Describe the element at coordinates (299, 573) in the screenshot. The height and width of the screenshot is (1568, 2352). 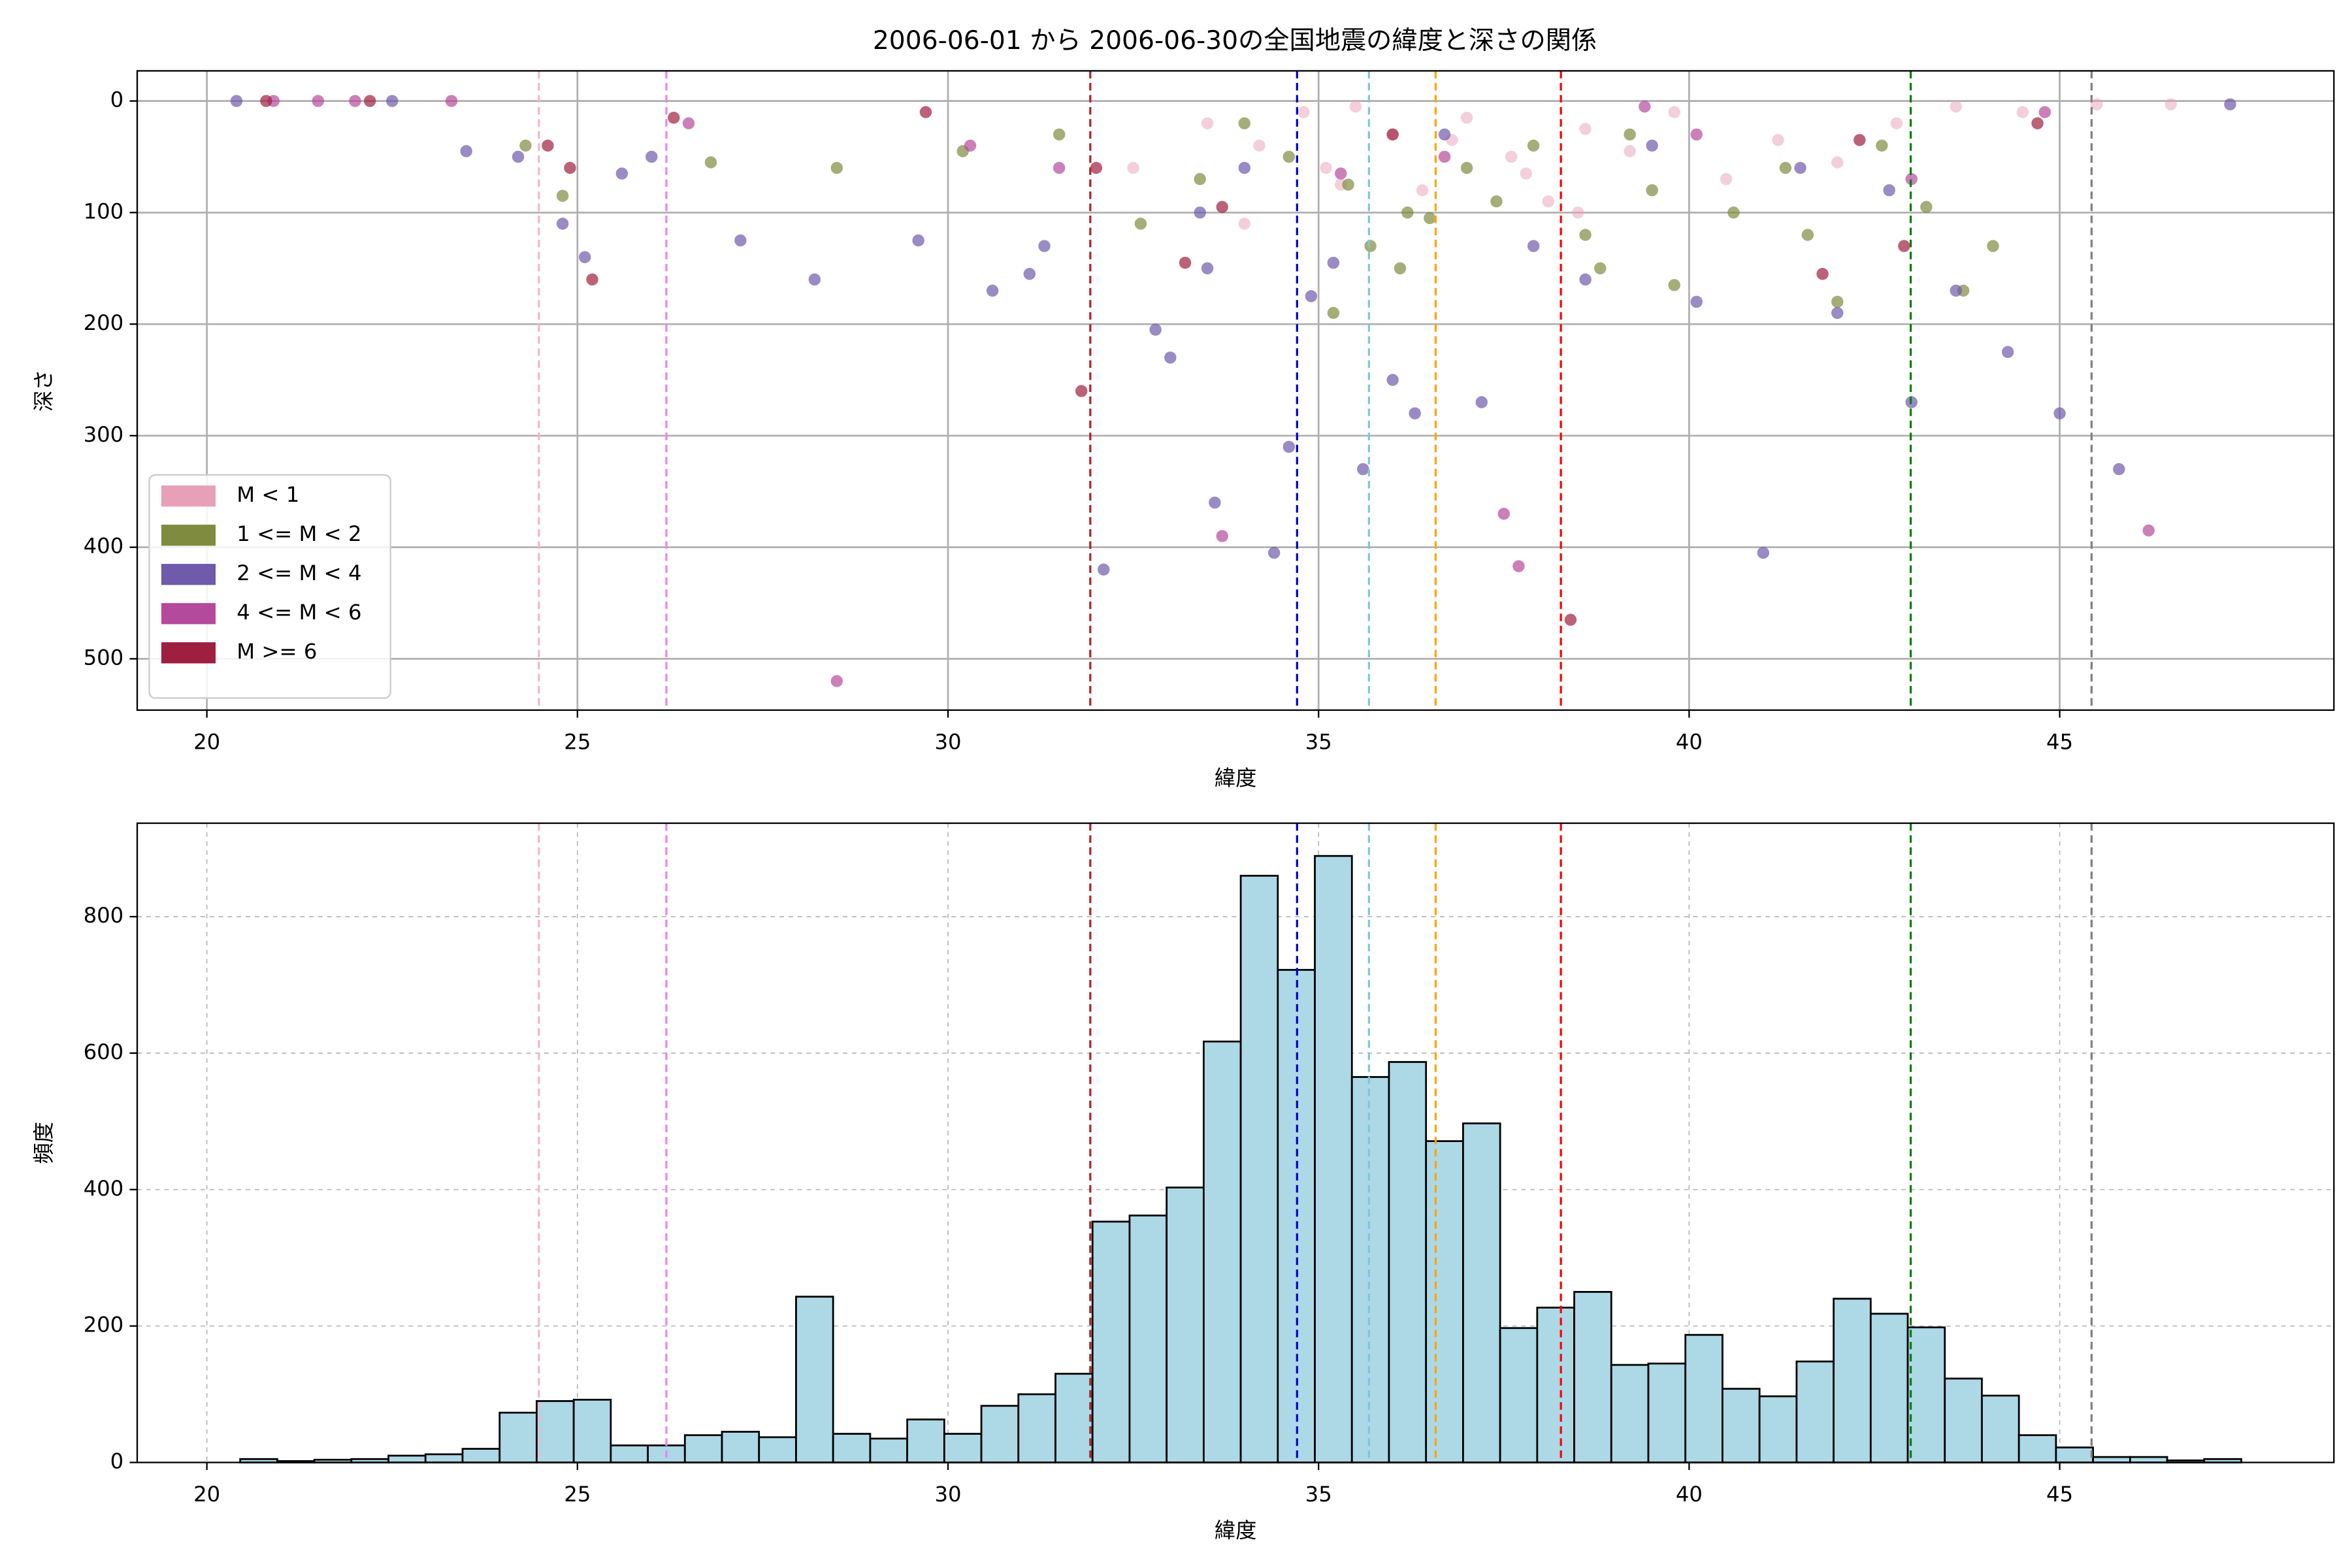
I see `legend-label: 2 <= M < 4` at that location.